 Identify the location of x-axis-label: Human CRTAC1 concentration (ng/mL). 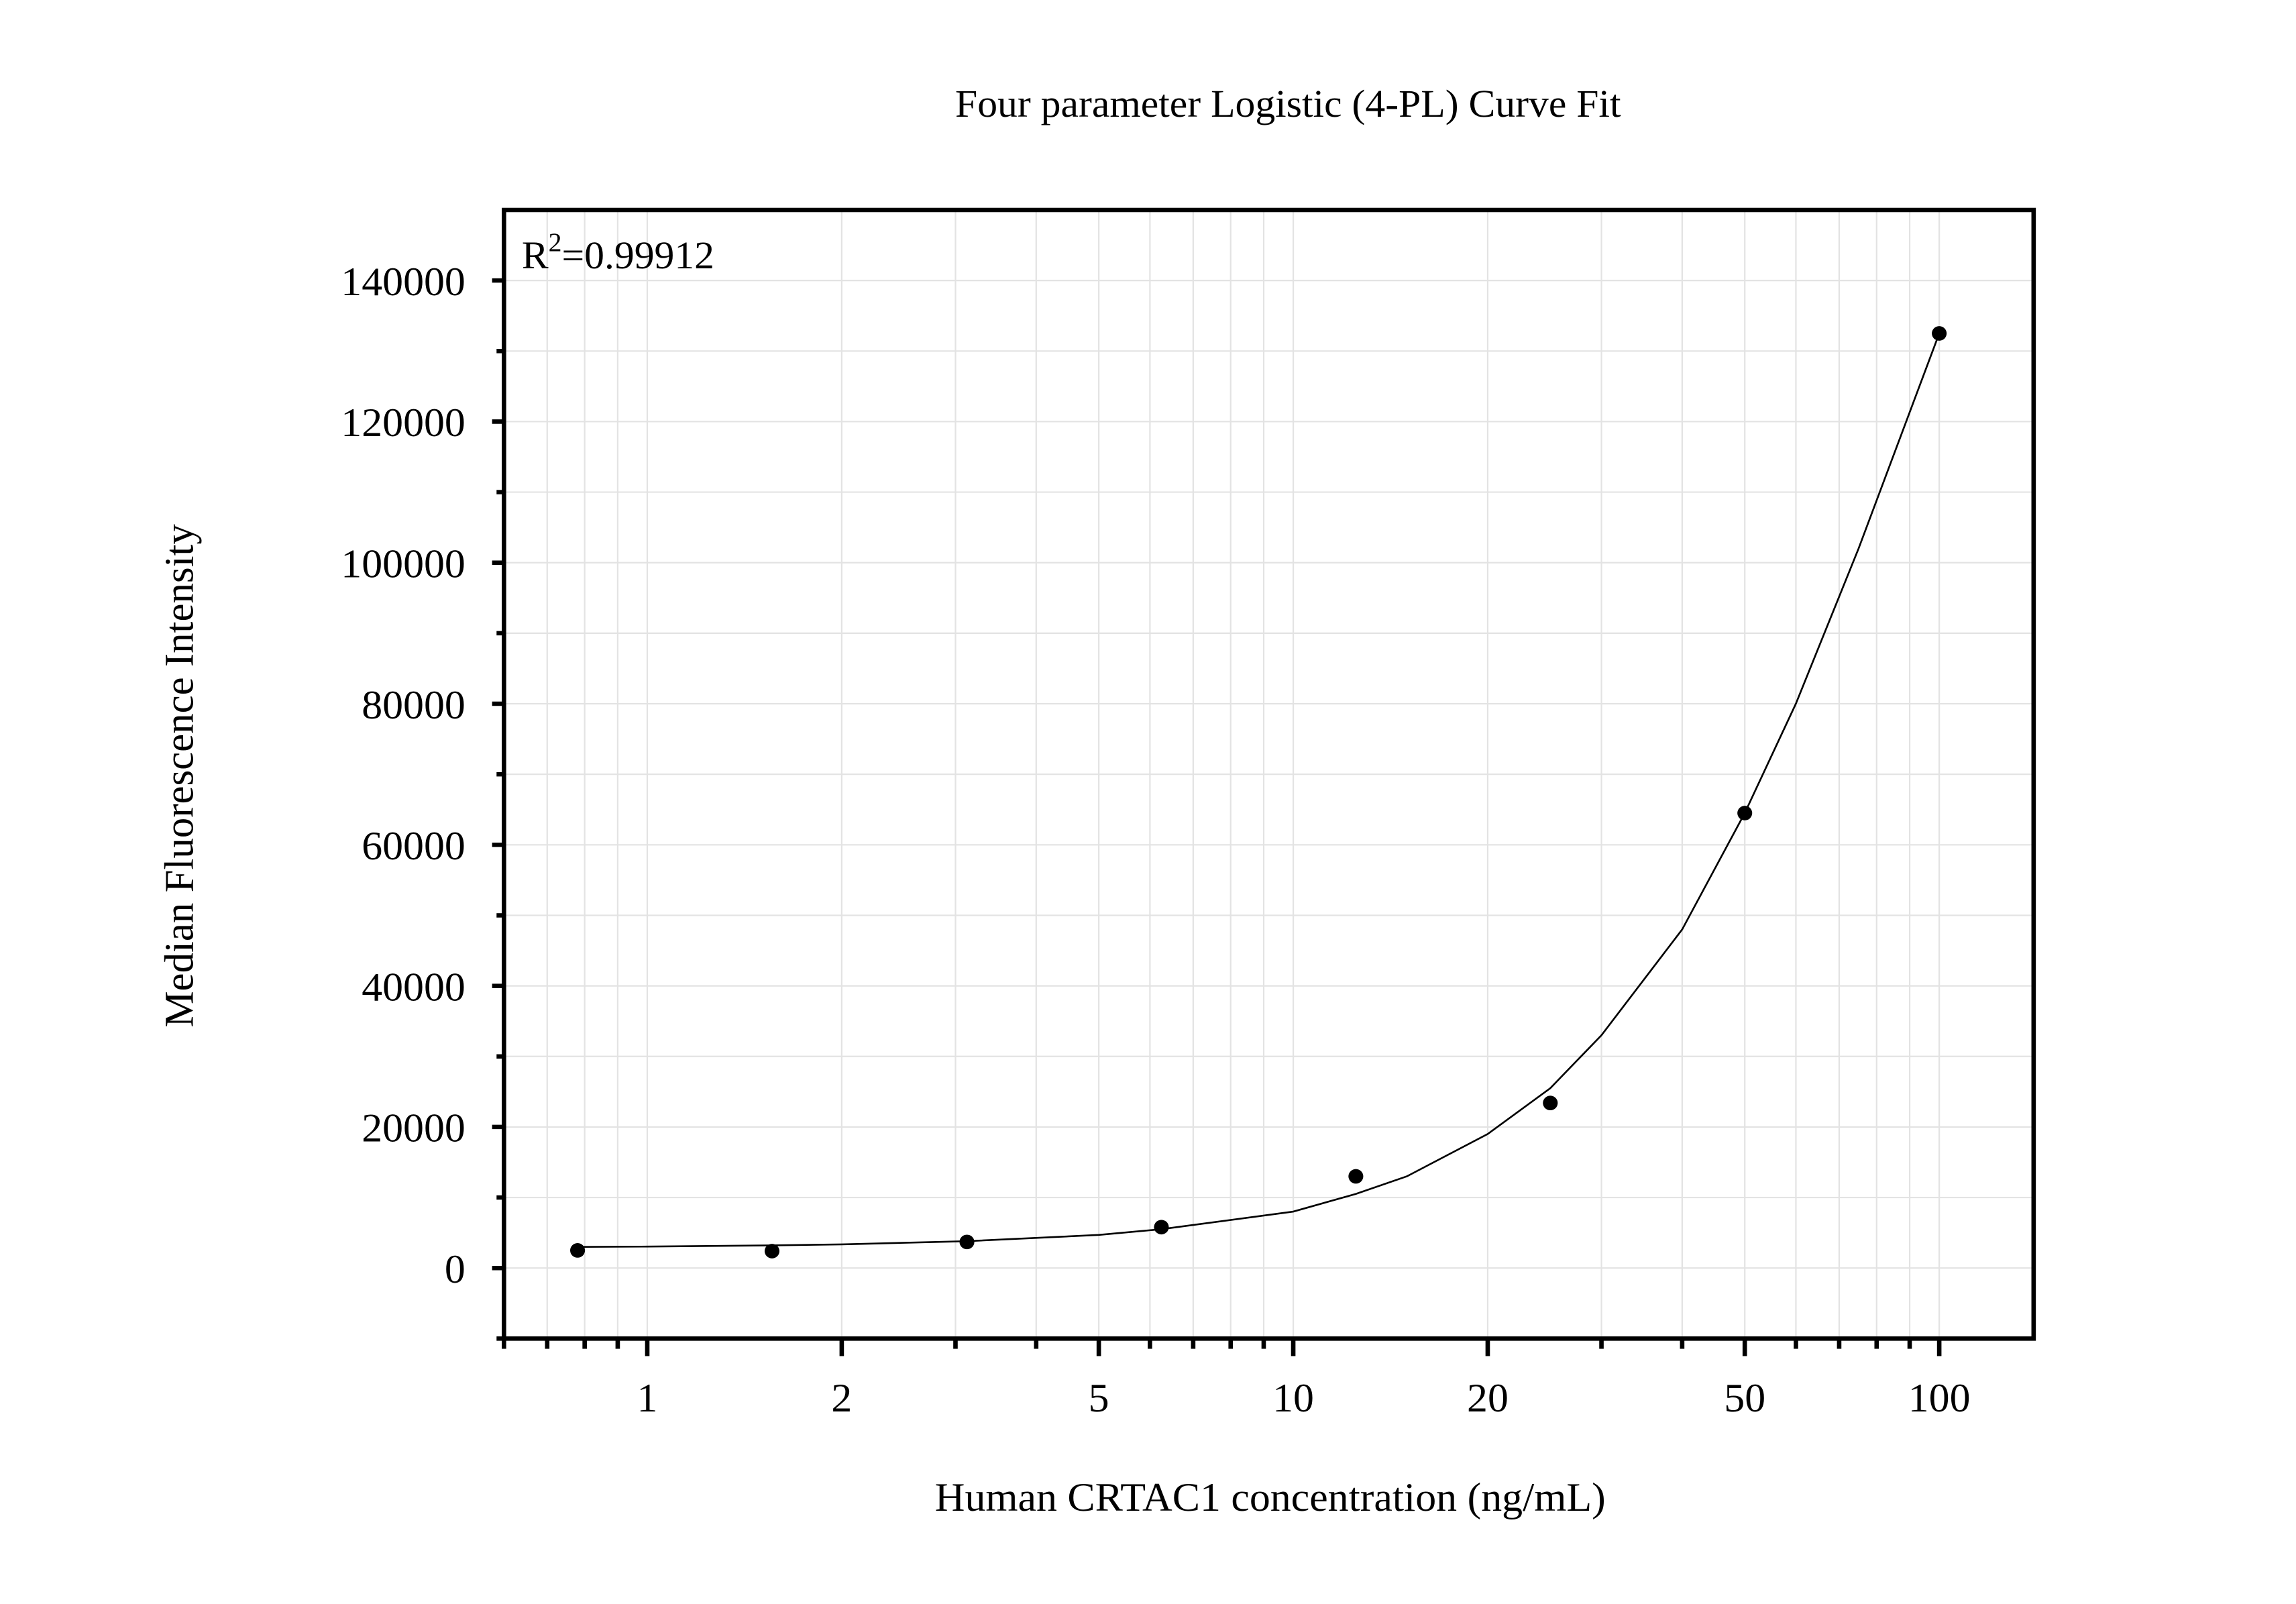
(1270, 1498).